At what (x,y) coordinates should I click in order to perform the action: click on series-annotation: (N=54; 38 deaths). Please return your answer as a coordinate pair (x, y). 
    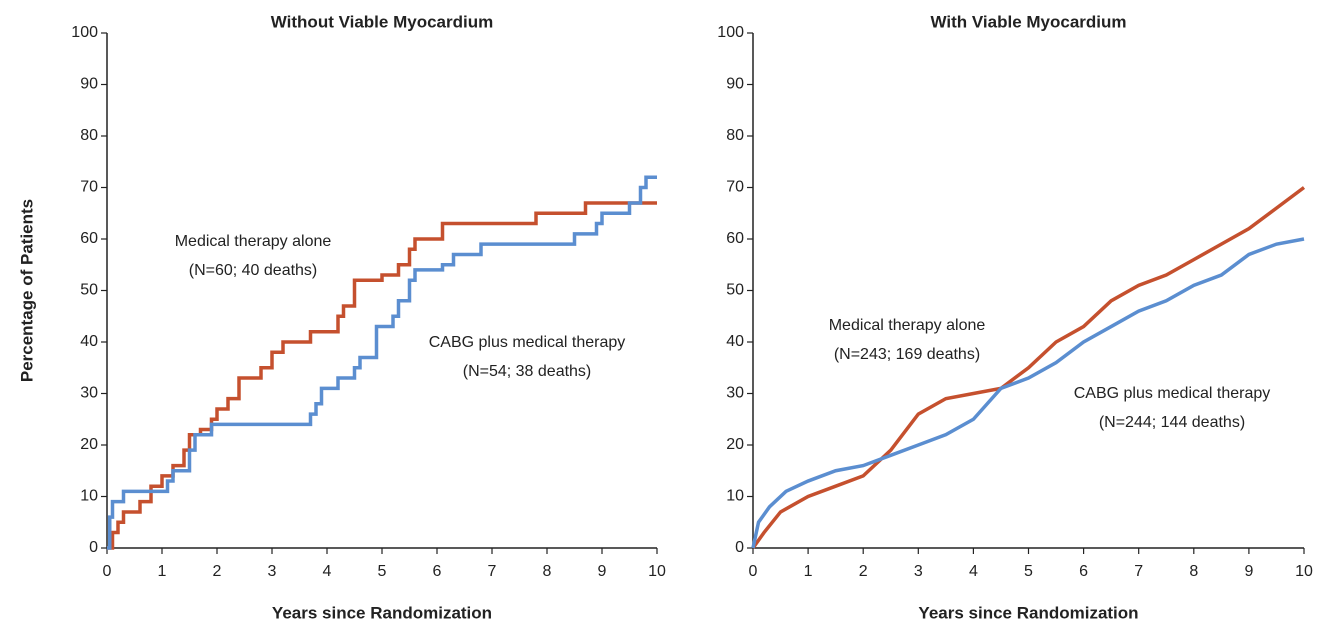
    Looking at the image, I should click on (527, 371).